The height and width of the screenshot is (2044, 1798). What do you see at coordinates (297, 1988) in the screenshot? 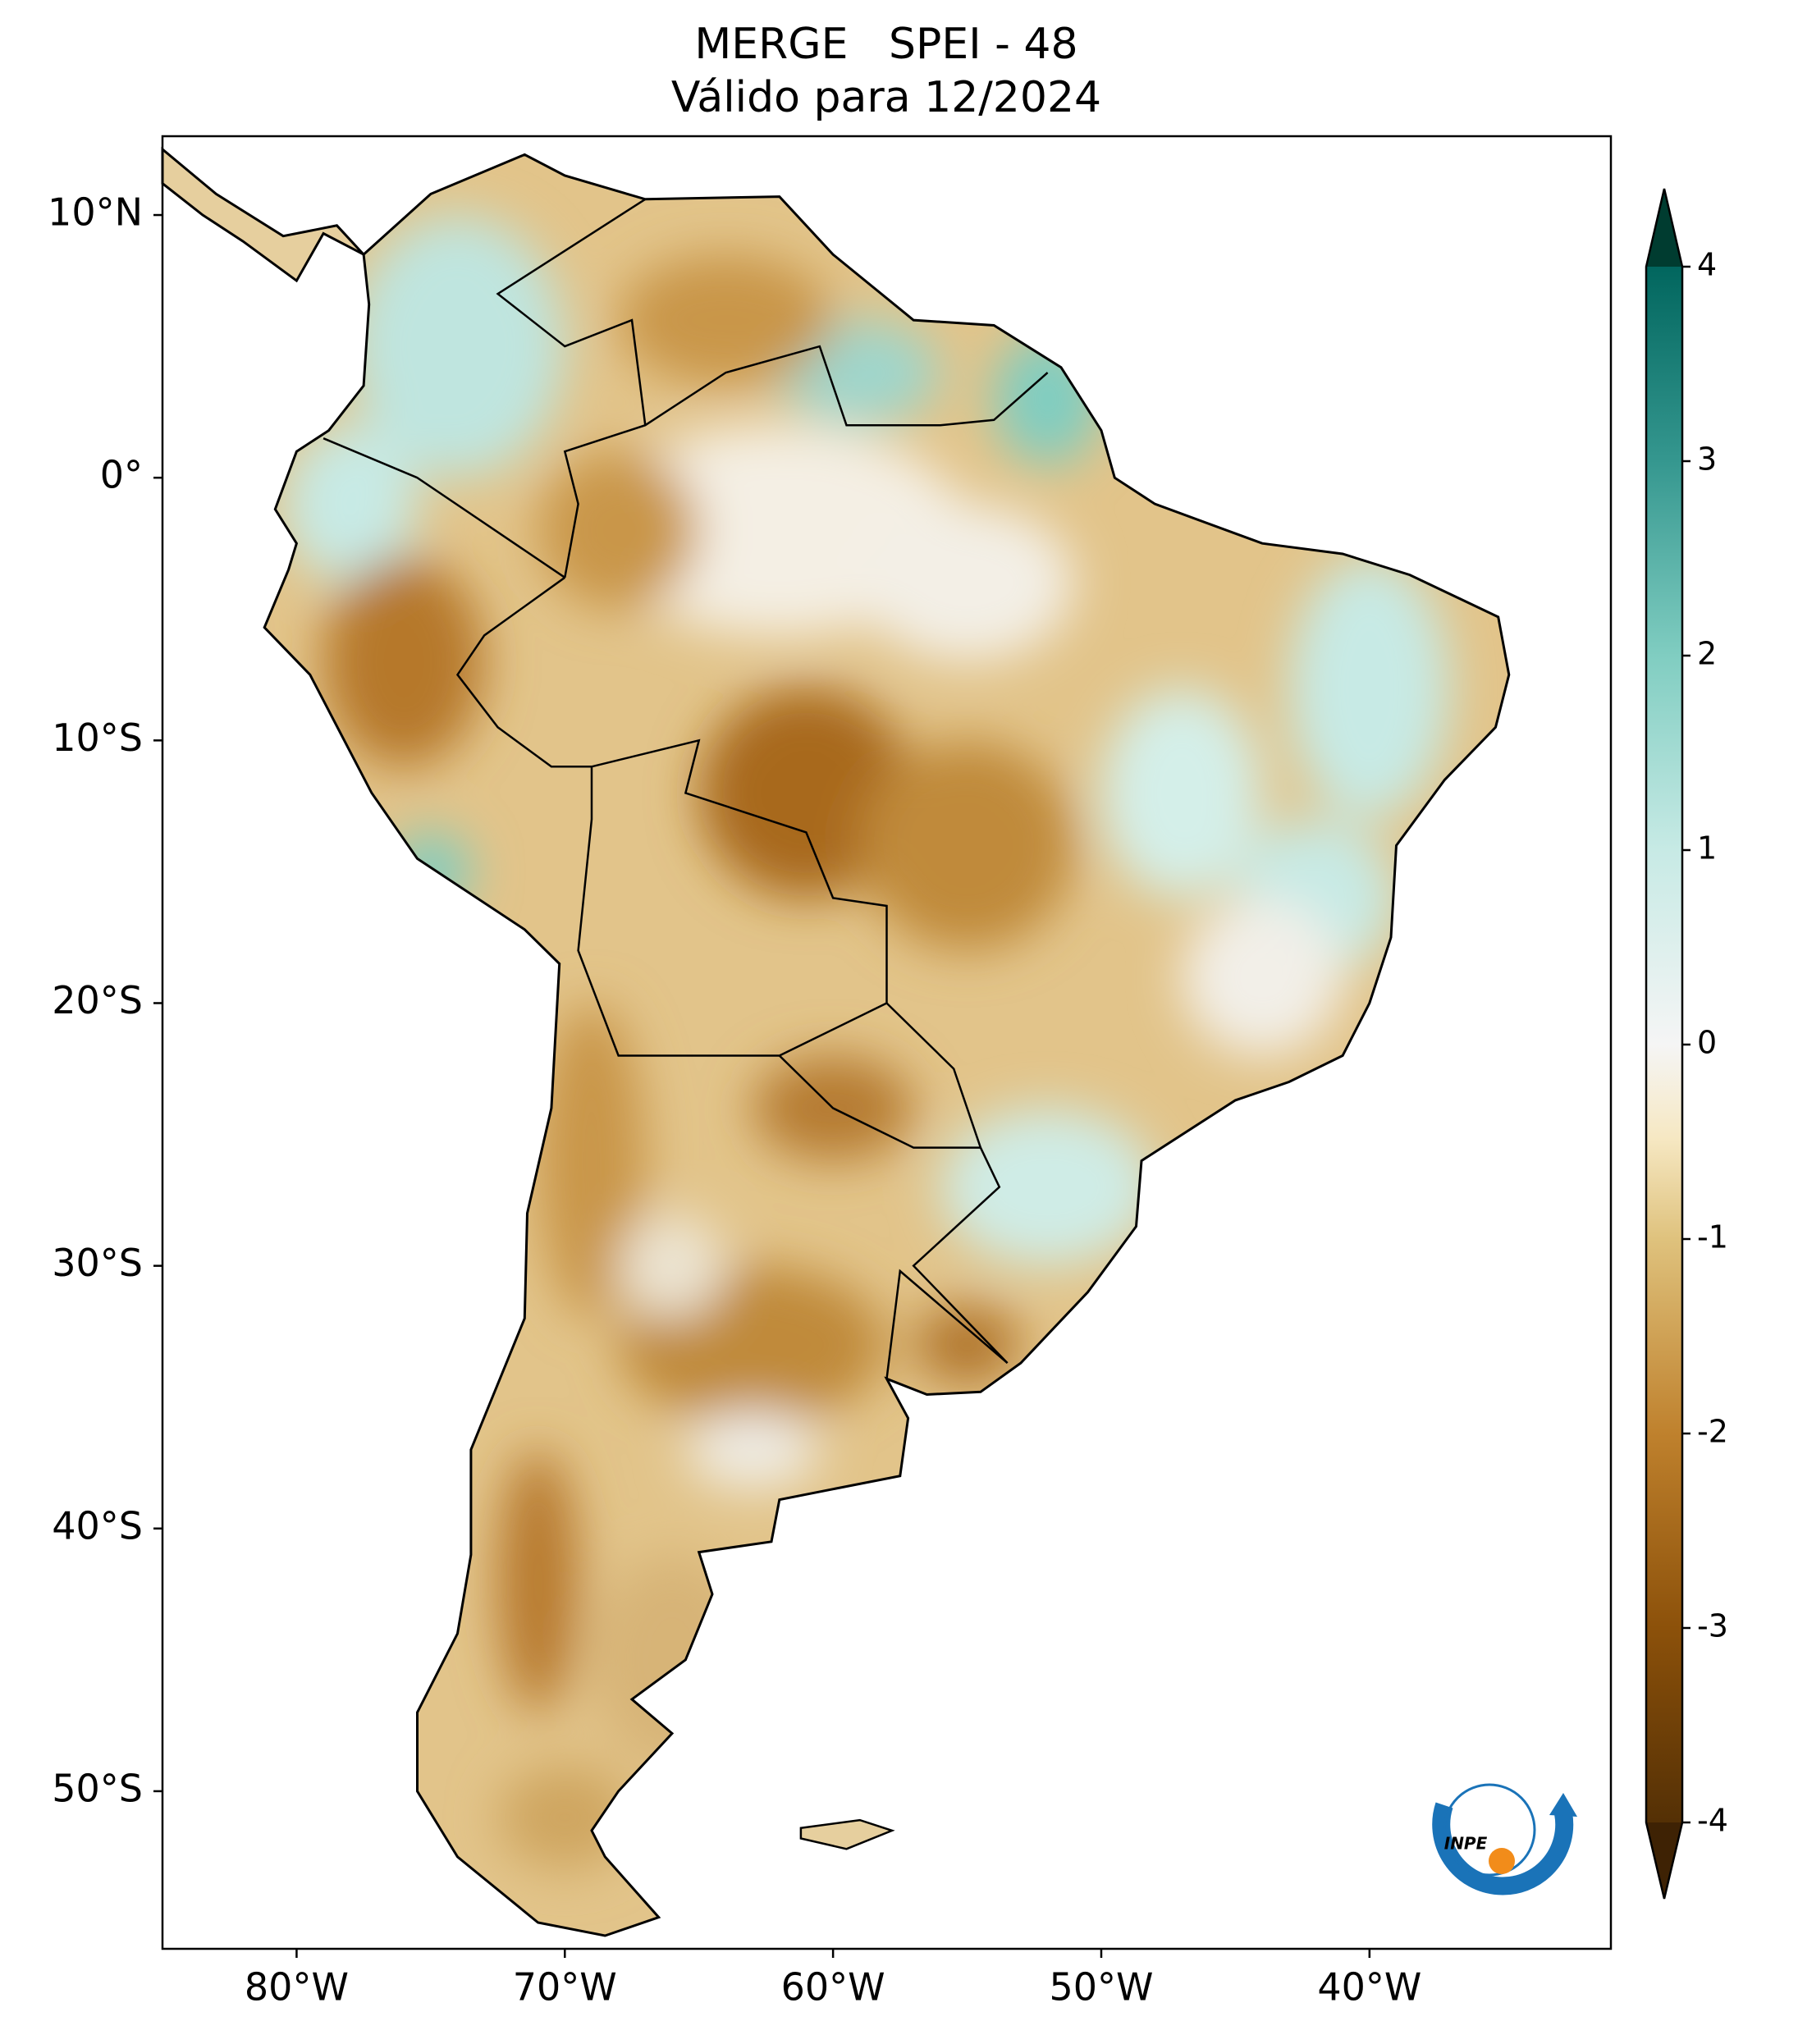
I see `x-tick-label: 80°W` at bounding box center [297, 1988].